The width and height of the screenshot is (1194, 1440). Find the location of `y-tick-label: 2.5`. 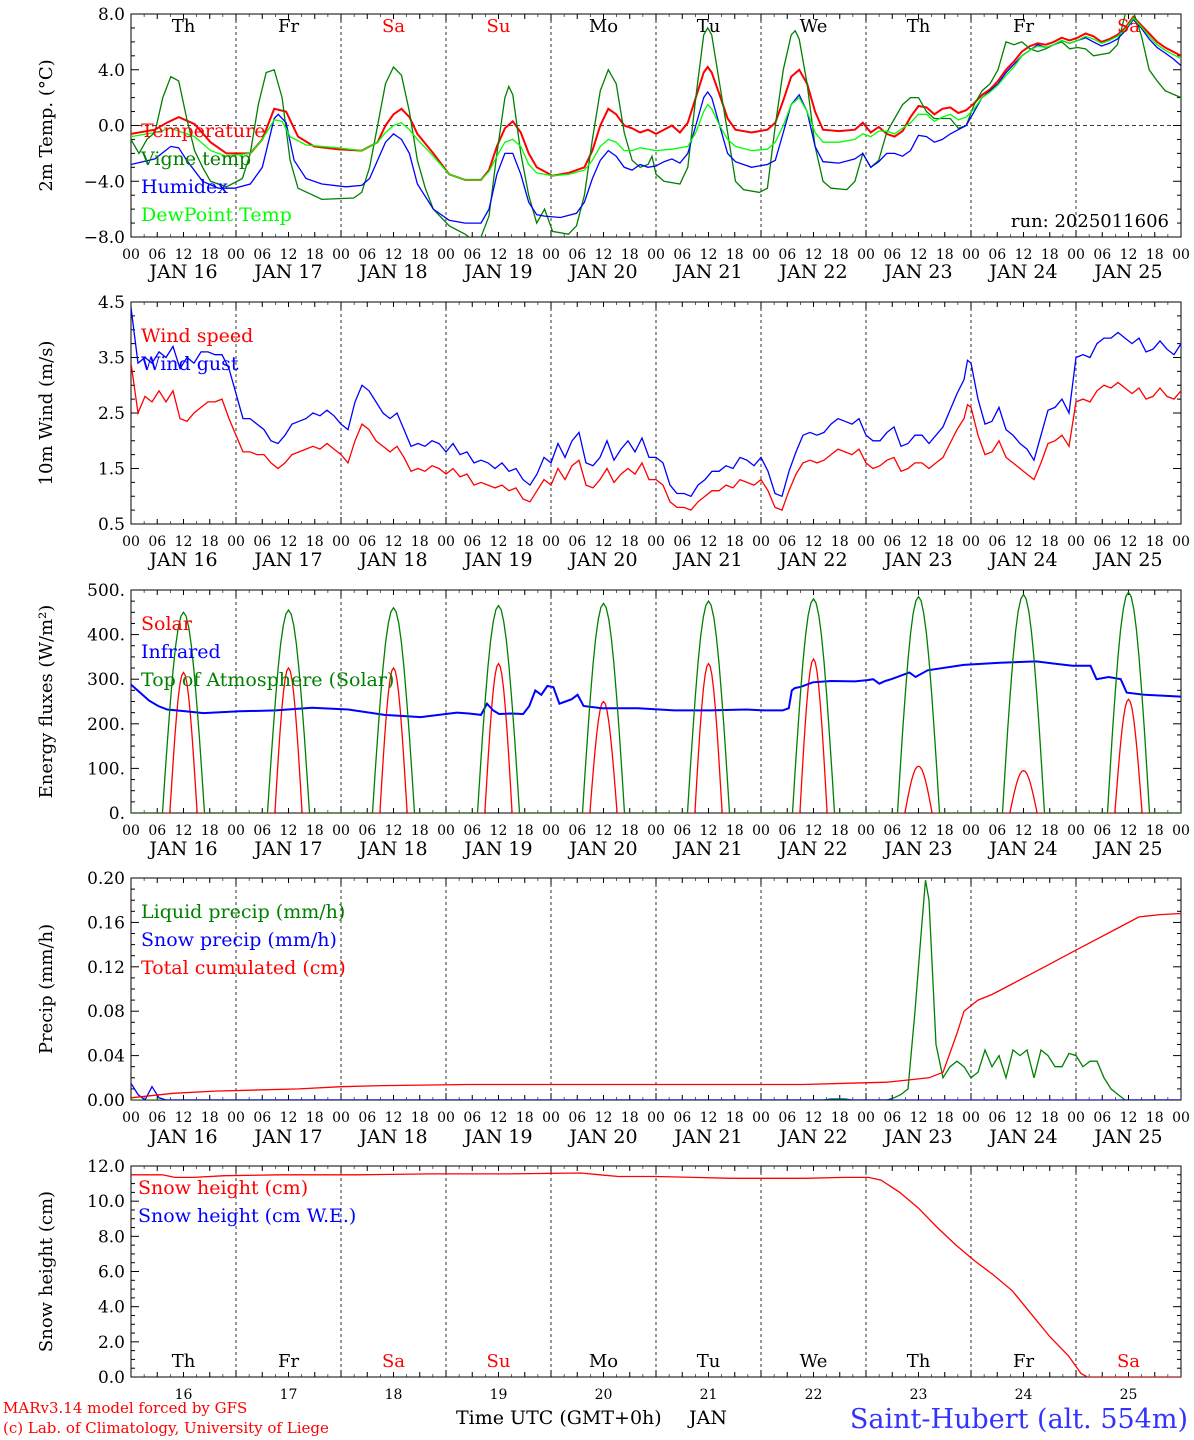

y-tick-label: 2.5 is located at coordinates (111, 414).